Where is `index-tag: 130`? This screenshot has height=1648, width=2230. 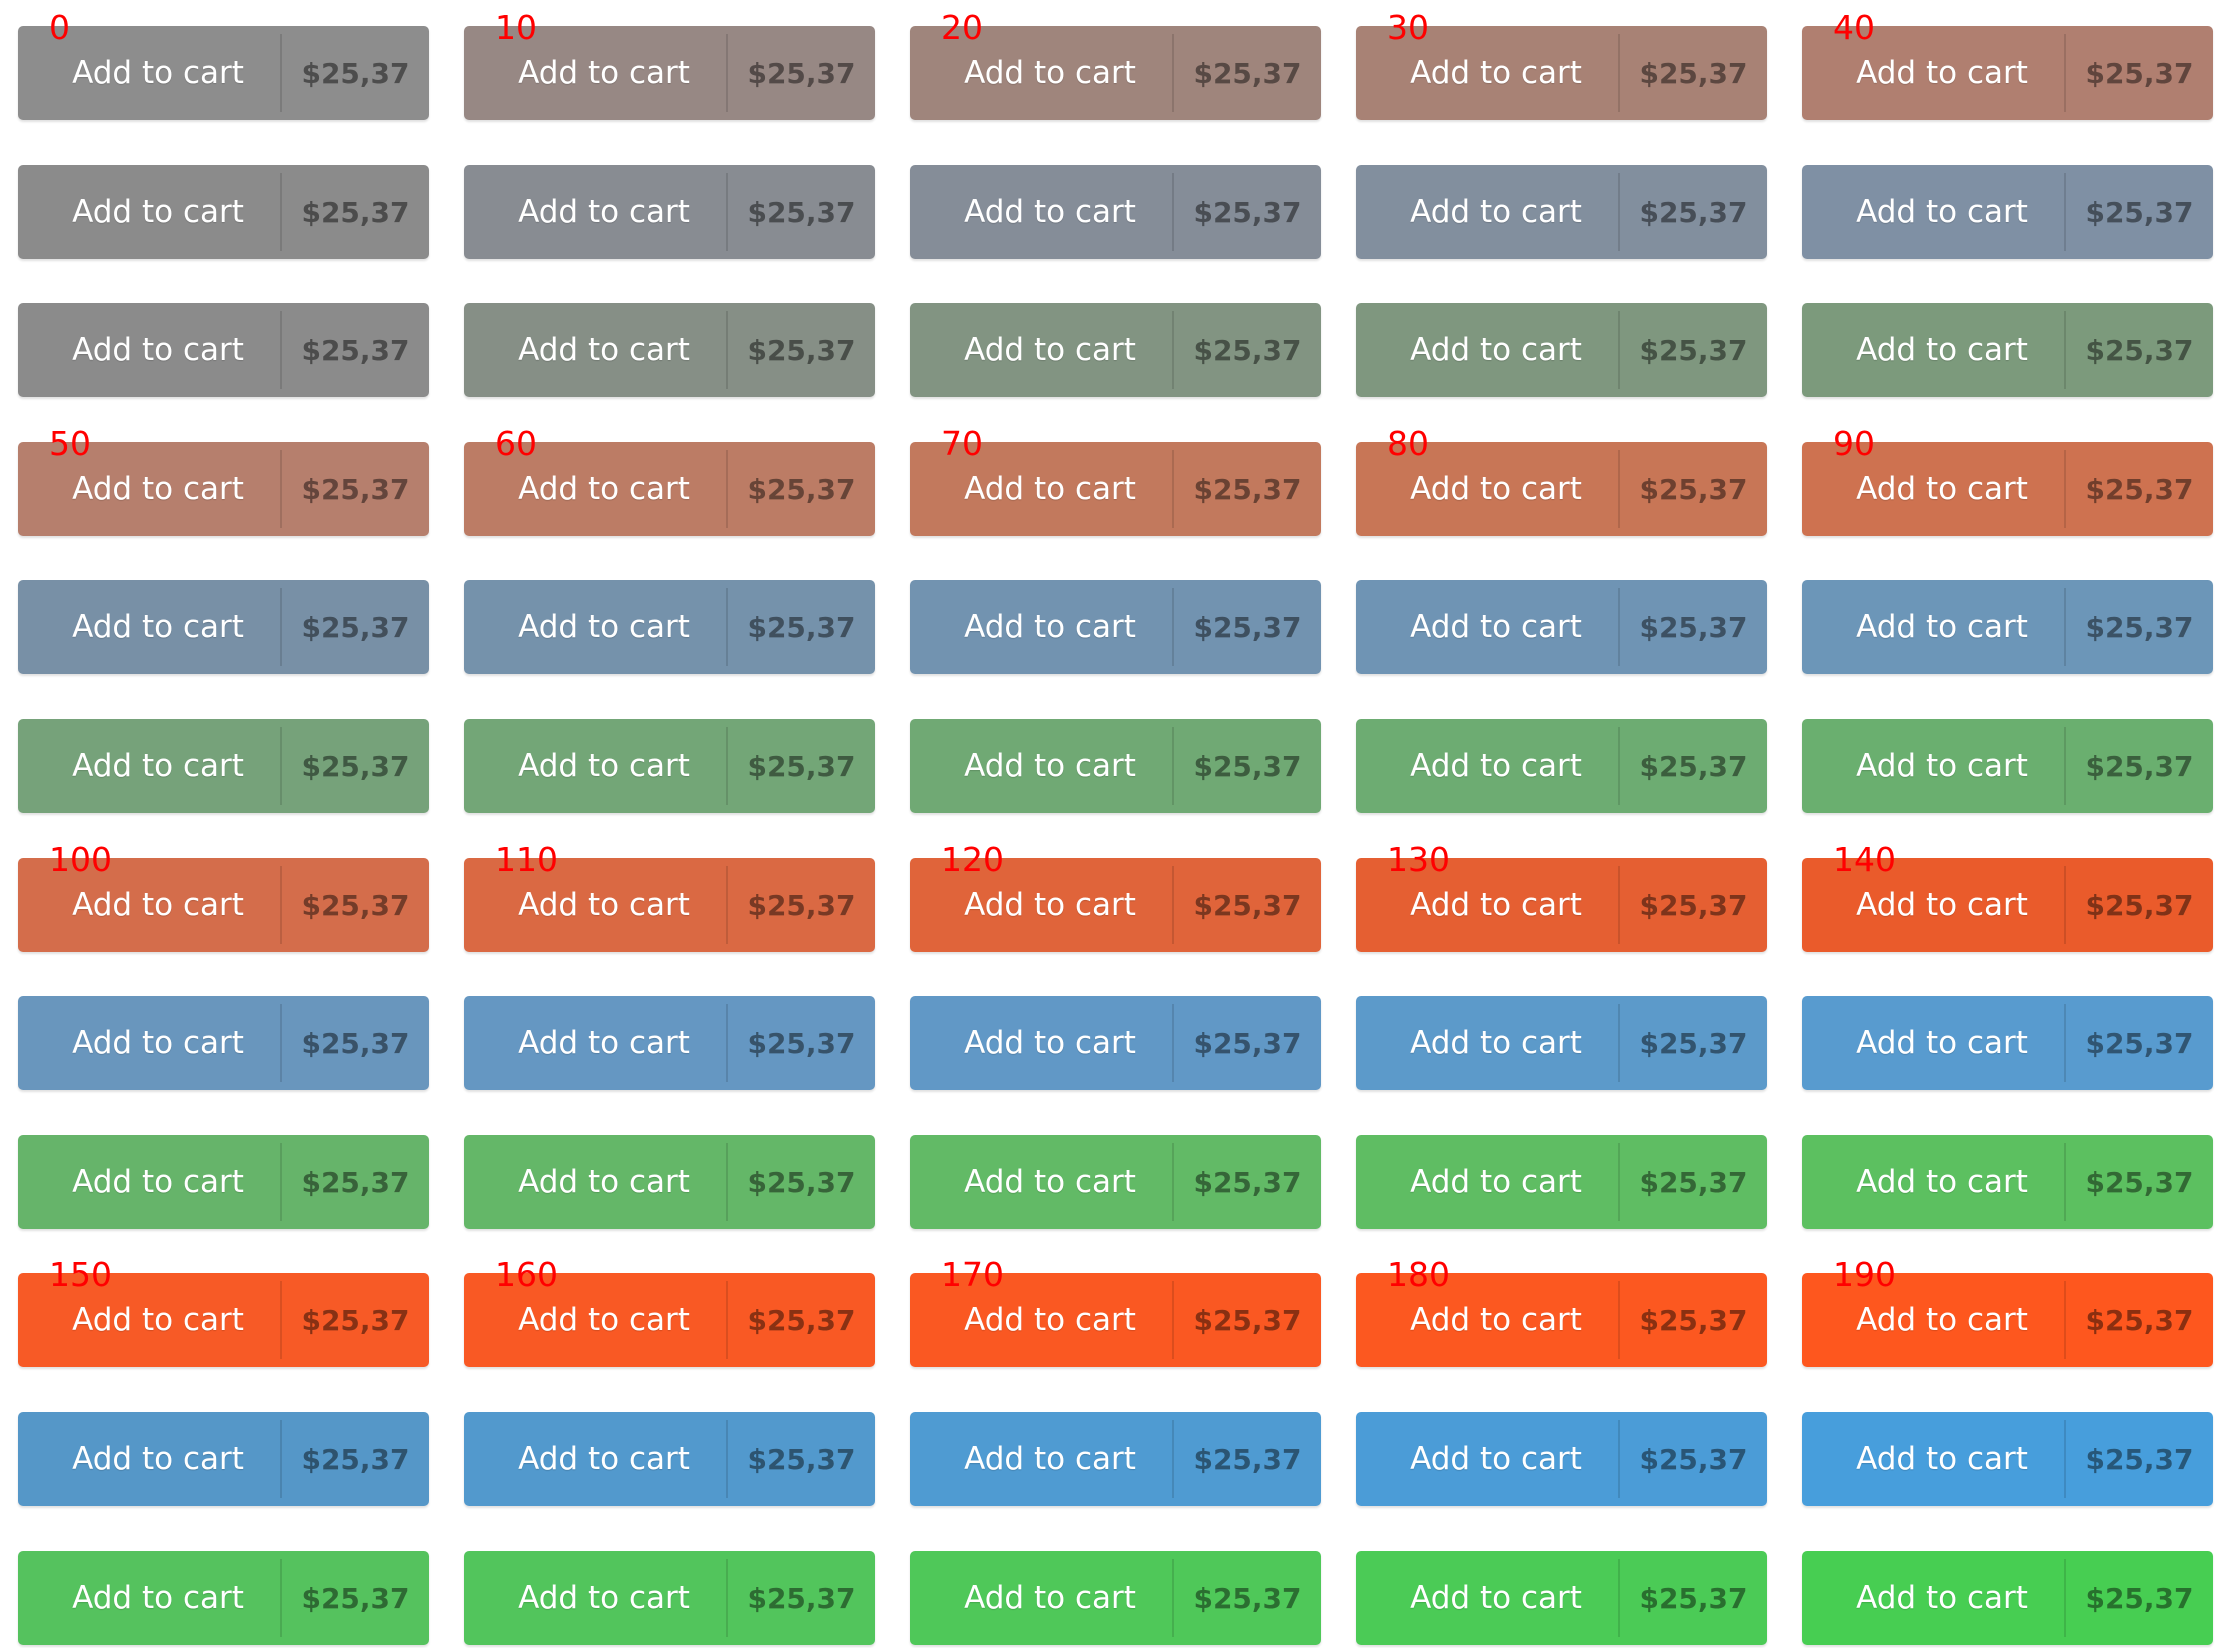 index-tag: 130 is located at coordinates (1418, 859).